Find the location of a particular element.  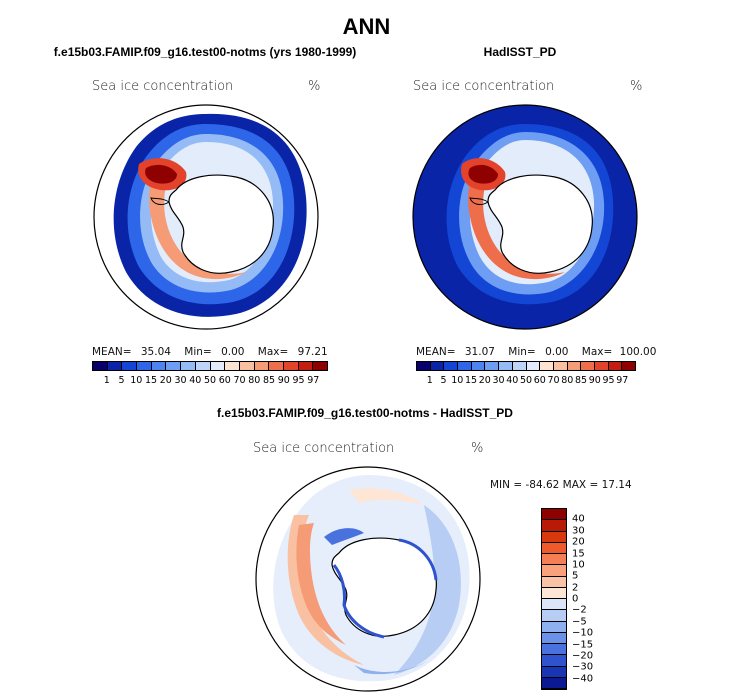

panel-1-units-label: % is located at coordinates (314, 86).